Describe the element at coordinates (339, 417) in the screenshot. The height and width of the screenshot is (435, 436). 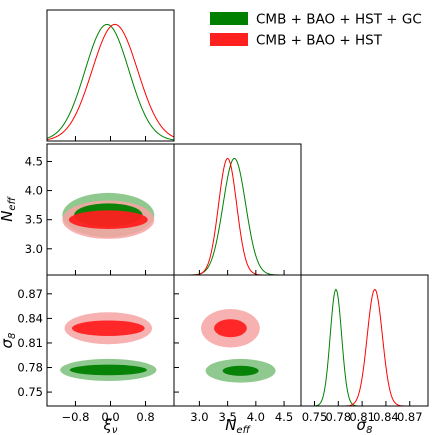
I see `x-tick-label: 0.78` at that location.